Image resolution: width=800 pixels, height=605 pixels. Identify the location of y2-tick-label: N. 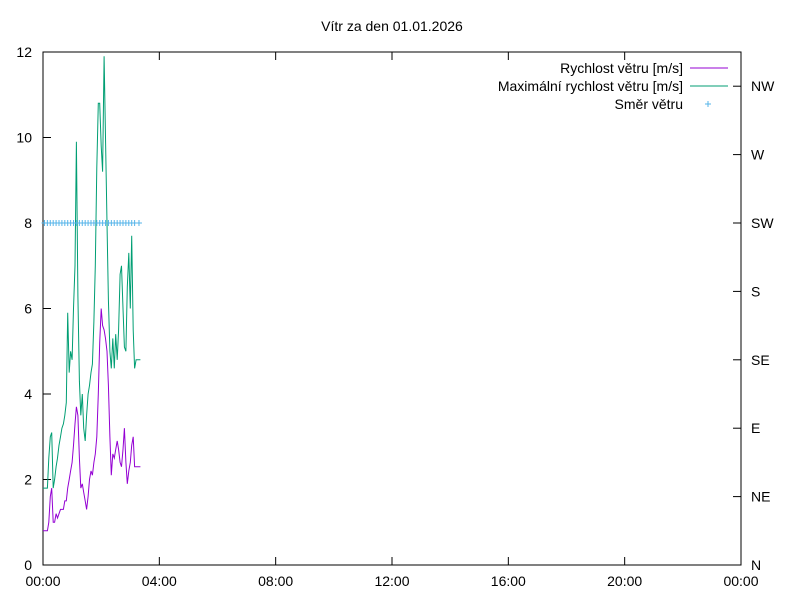
(756, 565).